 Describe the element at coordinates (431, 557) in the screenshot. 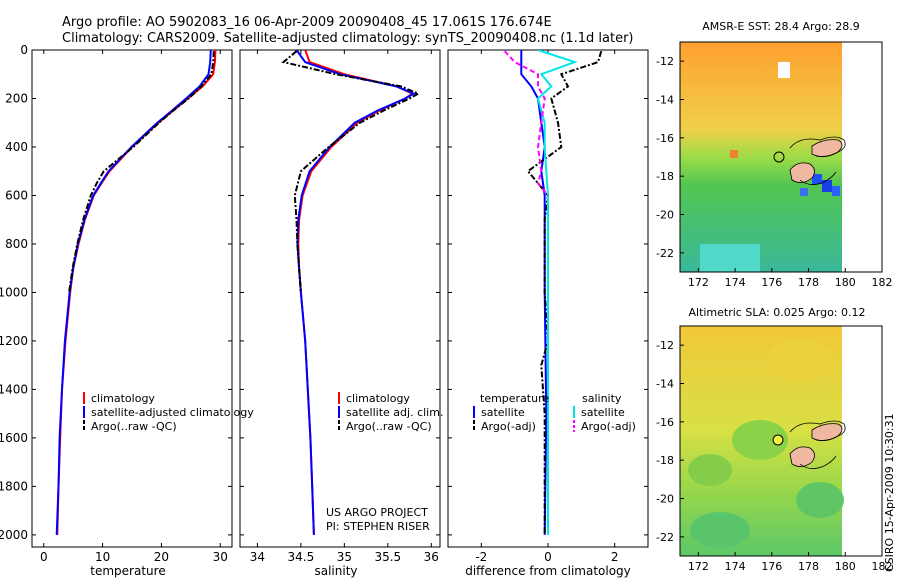

I see `x-tick-label: 36` at that location.